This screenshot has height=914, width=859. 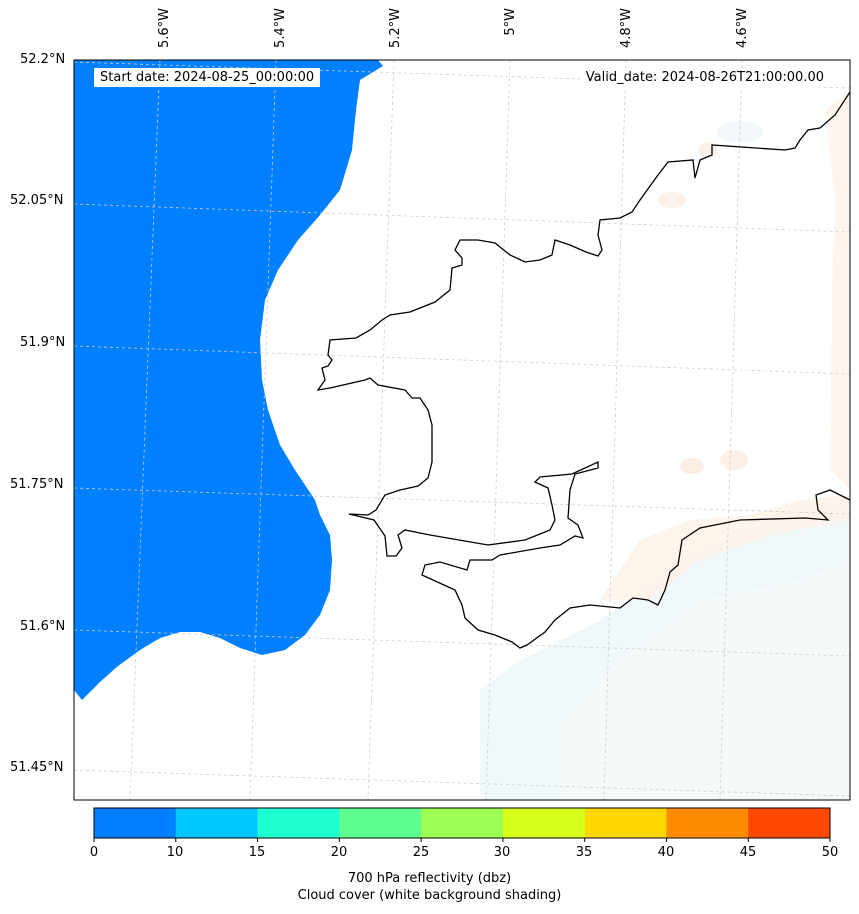 What do you see at coordinates (280, 28) in the screenshot?
I see `lon-label: 5.4°W` at bounding box center [280, 28].